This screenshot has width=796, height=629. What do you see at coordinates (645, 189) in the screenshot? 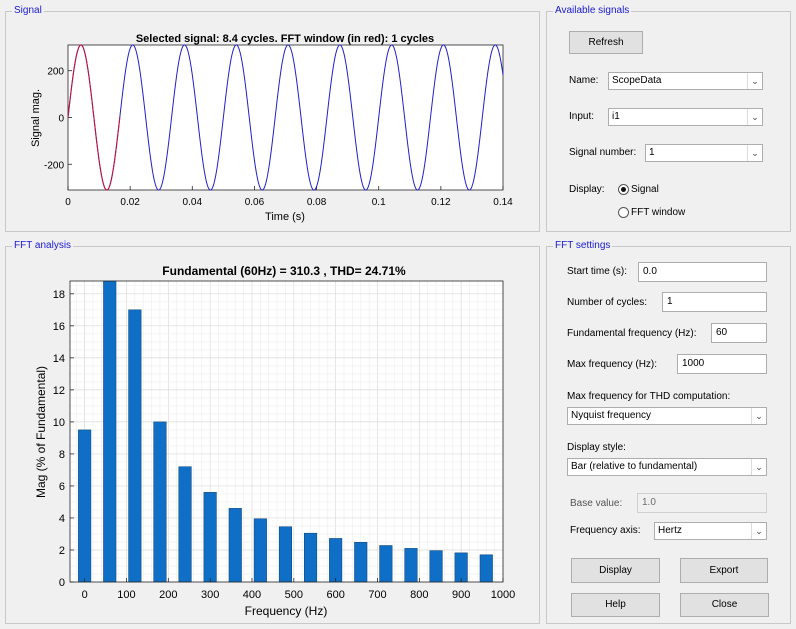
I see `signal-radio-label: Signal` at bounding box center [645, 189].